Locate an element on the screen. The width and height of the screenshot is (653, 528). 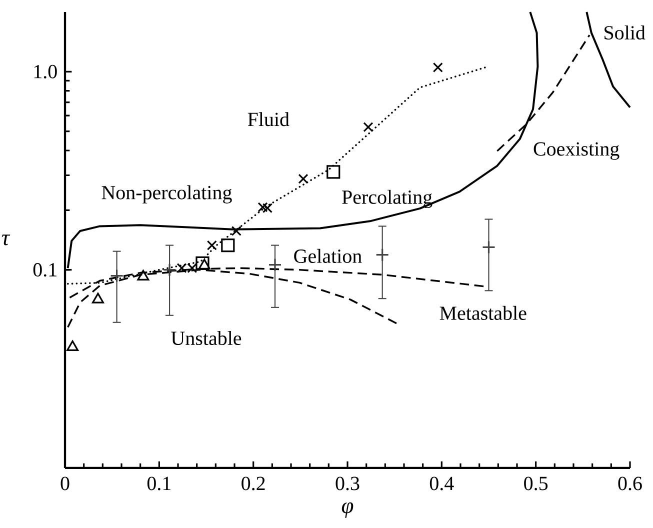
annotation: Metastable is located at coordinates (483, 313).